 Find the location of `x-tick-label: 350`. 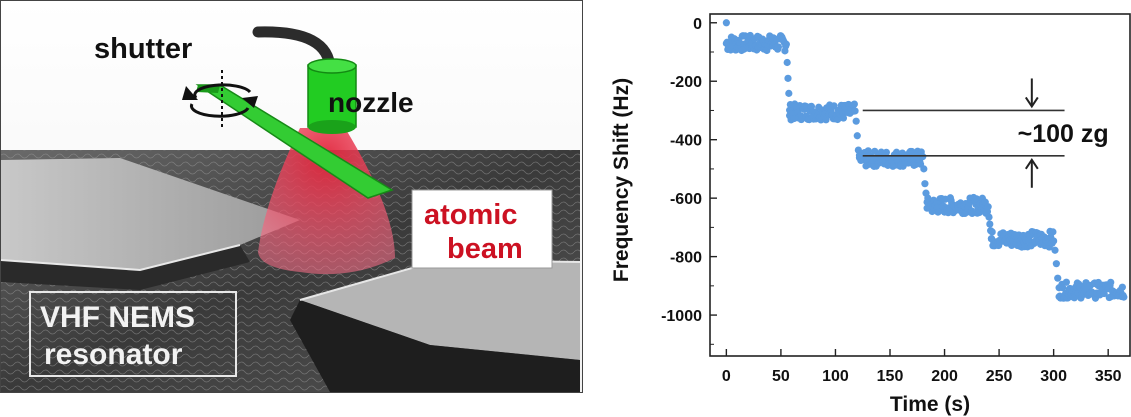

x-tick-label: 350 is located at coordinates (1108, 376).